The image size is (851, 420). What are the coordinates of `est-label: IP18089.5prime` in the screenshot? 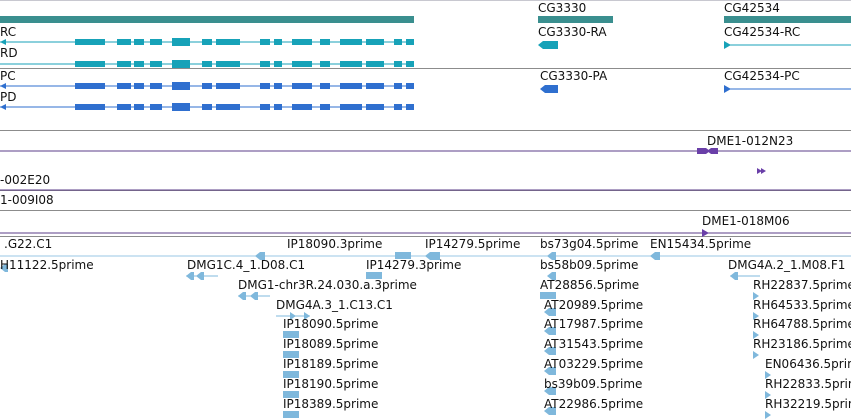 It's located at (331, 344).